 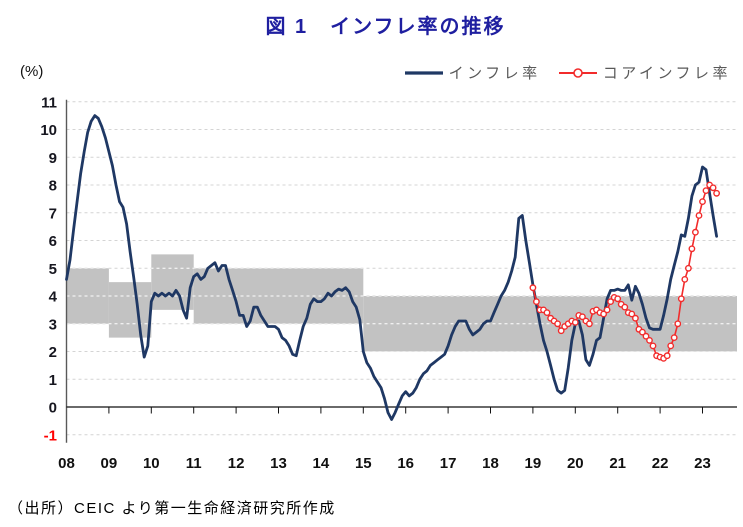 What do you see at coordinates (405, 410) in the screenshot?
I see `x-axis-ticks` at bounding box center [405, 410].